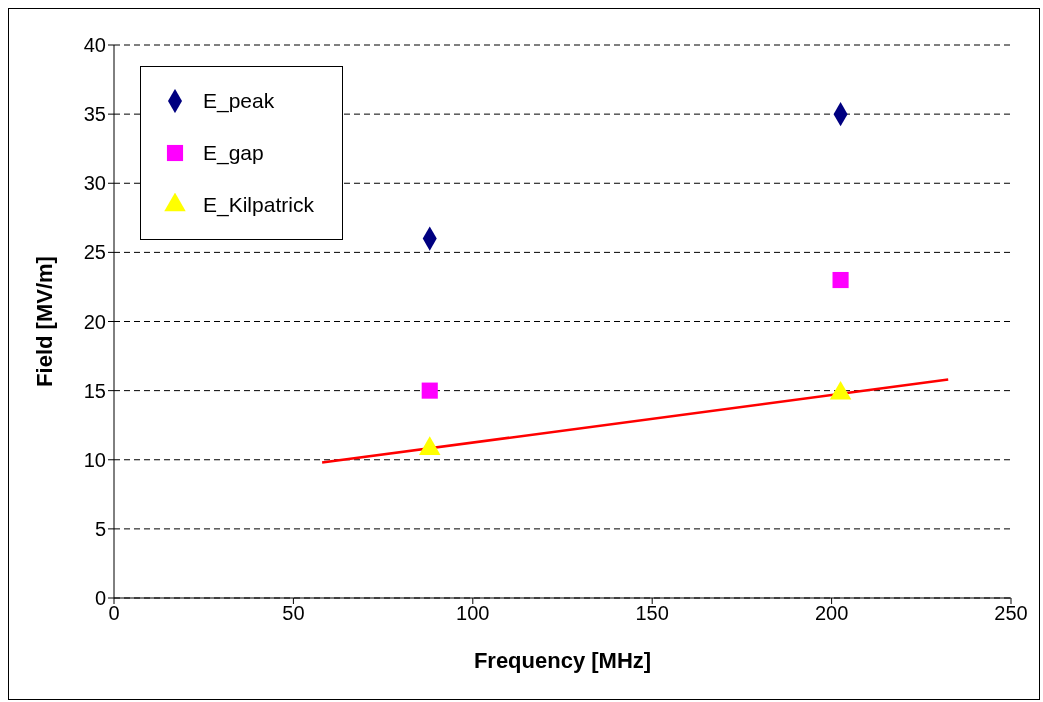  I want to click on y-tick-label: 30, so click(94, 183).